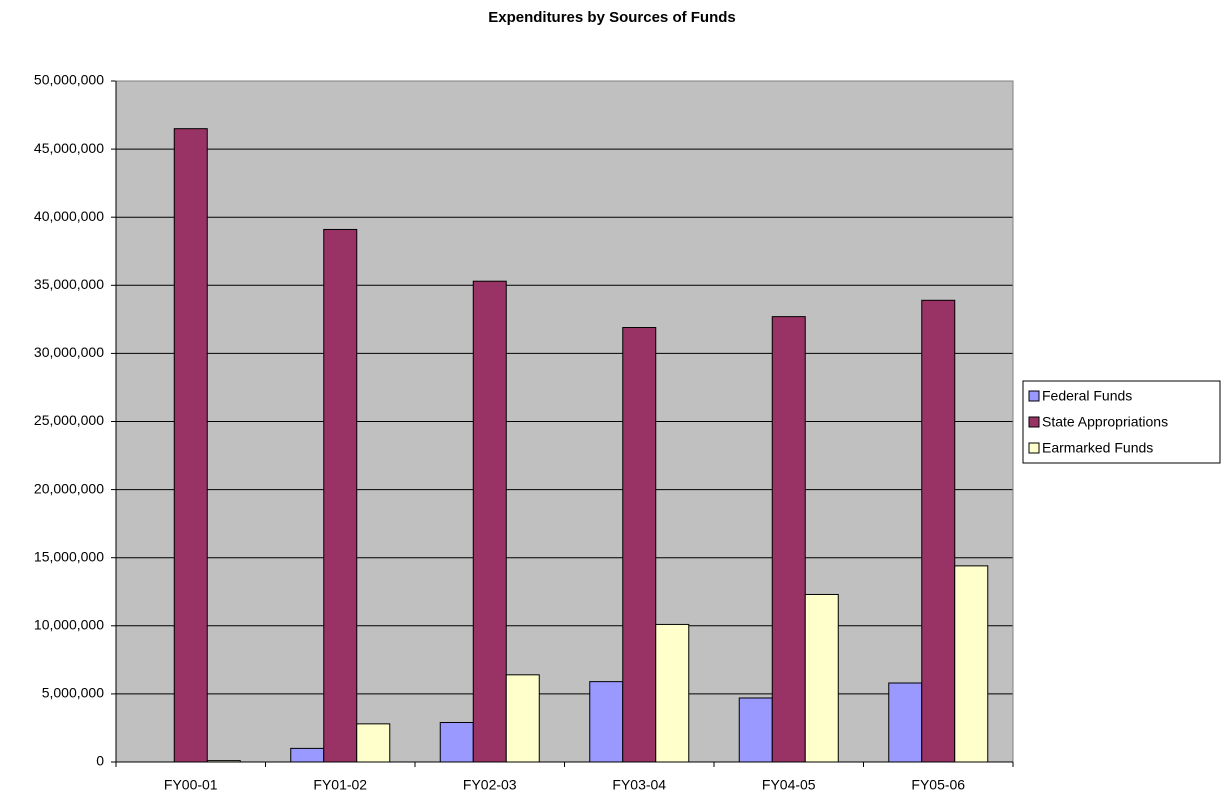 The width and height of the screenshot is (1224, 802). Describe the element at coordinates (1097, 448) in the screenshot. I see `legend-label: Earmarked Funds` at that location.